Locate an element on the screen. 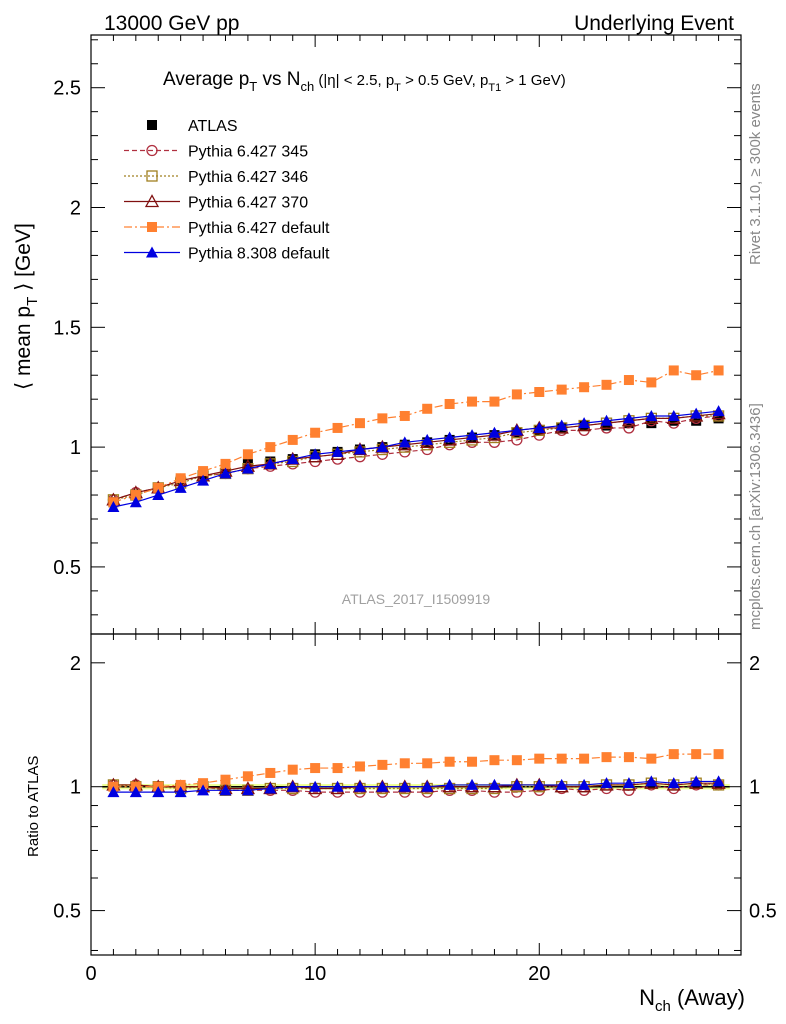  ratio-series-p8def is located at coordinates (416, 786).